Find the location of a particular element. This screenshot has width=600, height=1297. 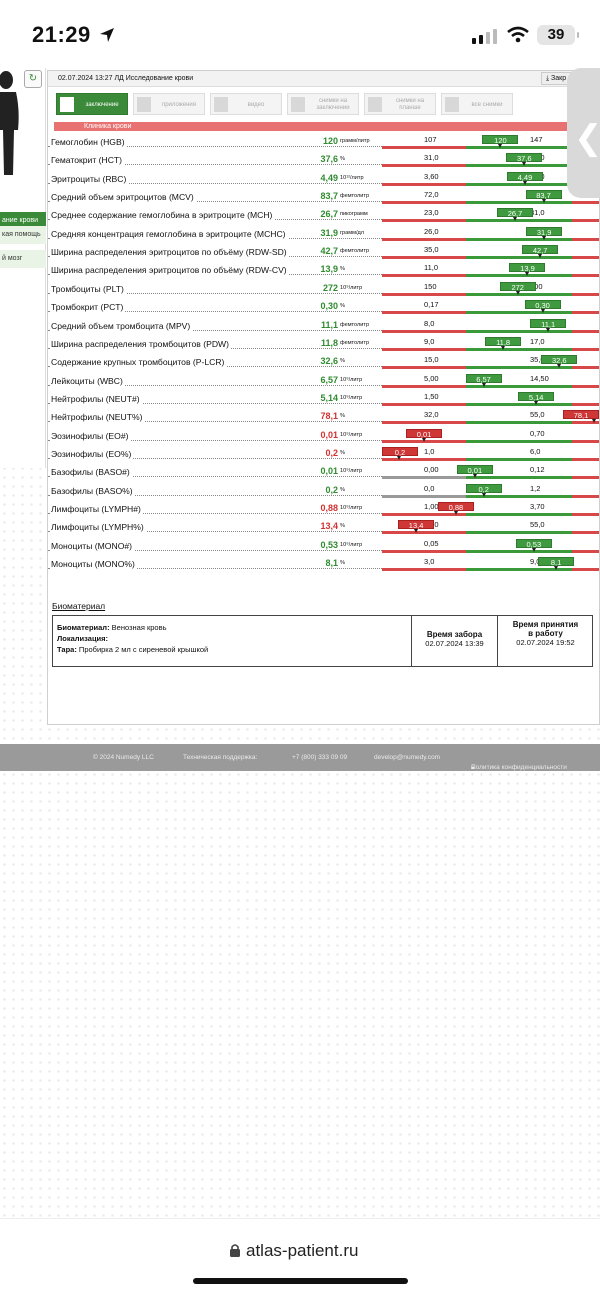

reference-high: 0,12 is located at coordinates (537, 470).